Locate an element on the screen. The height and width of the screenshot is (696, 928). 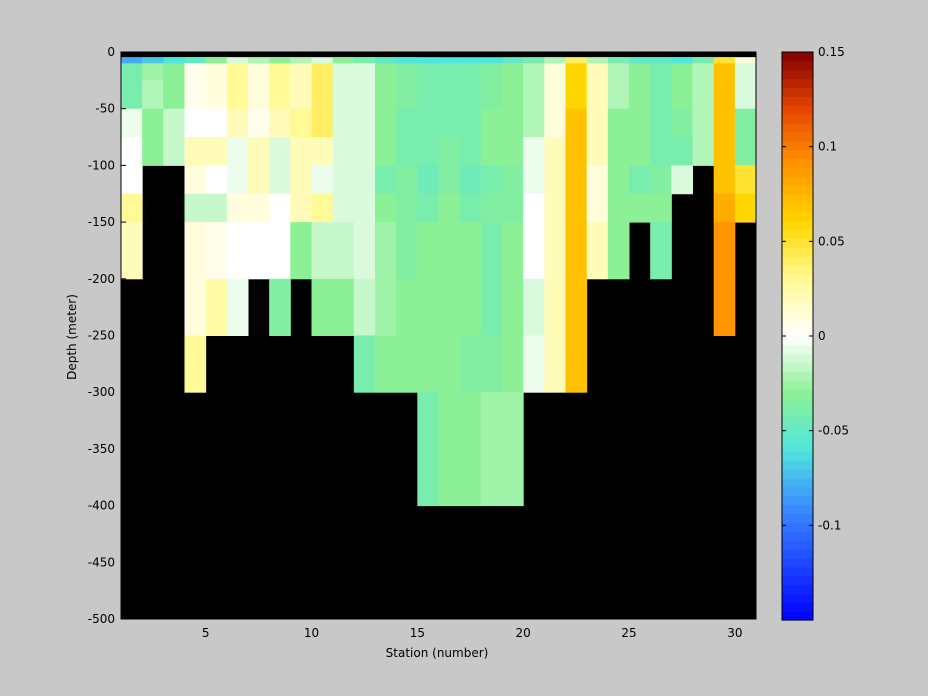
y-tick-label: -300 is located at coordinates (101, 392).